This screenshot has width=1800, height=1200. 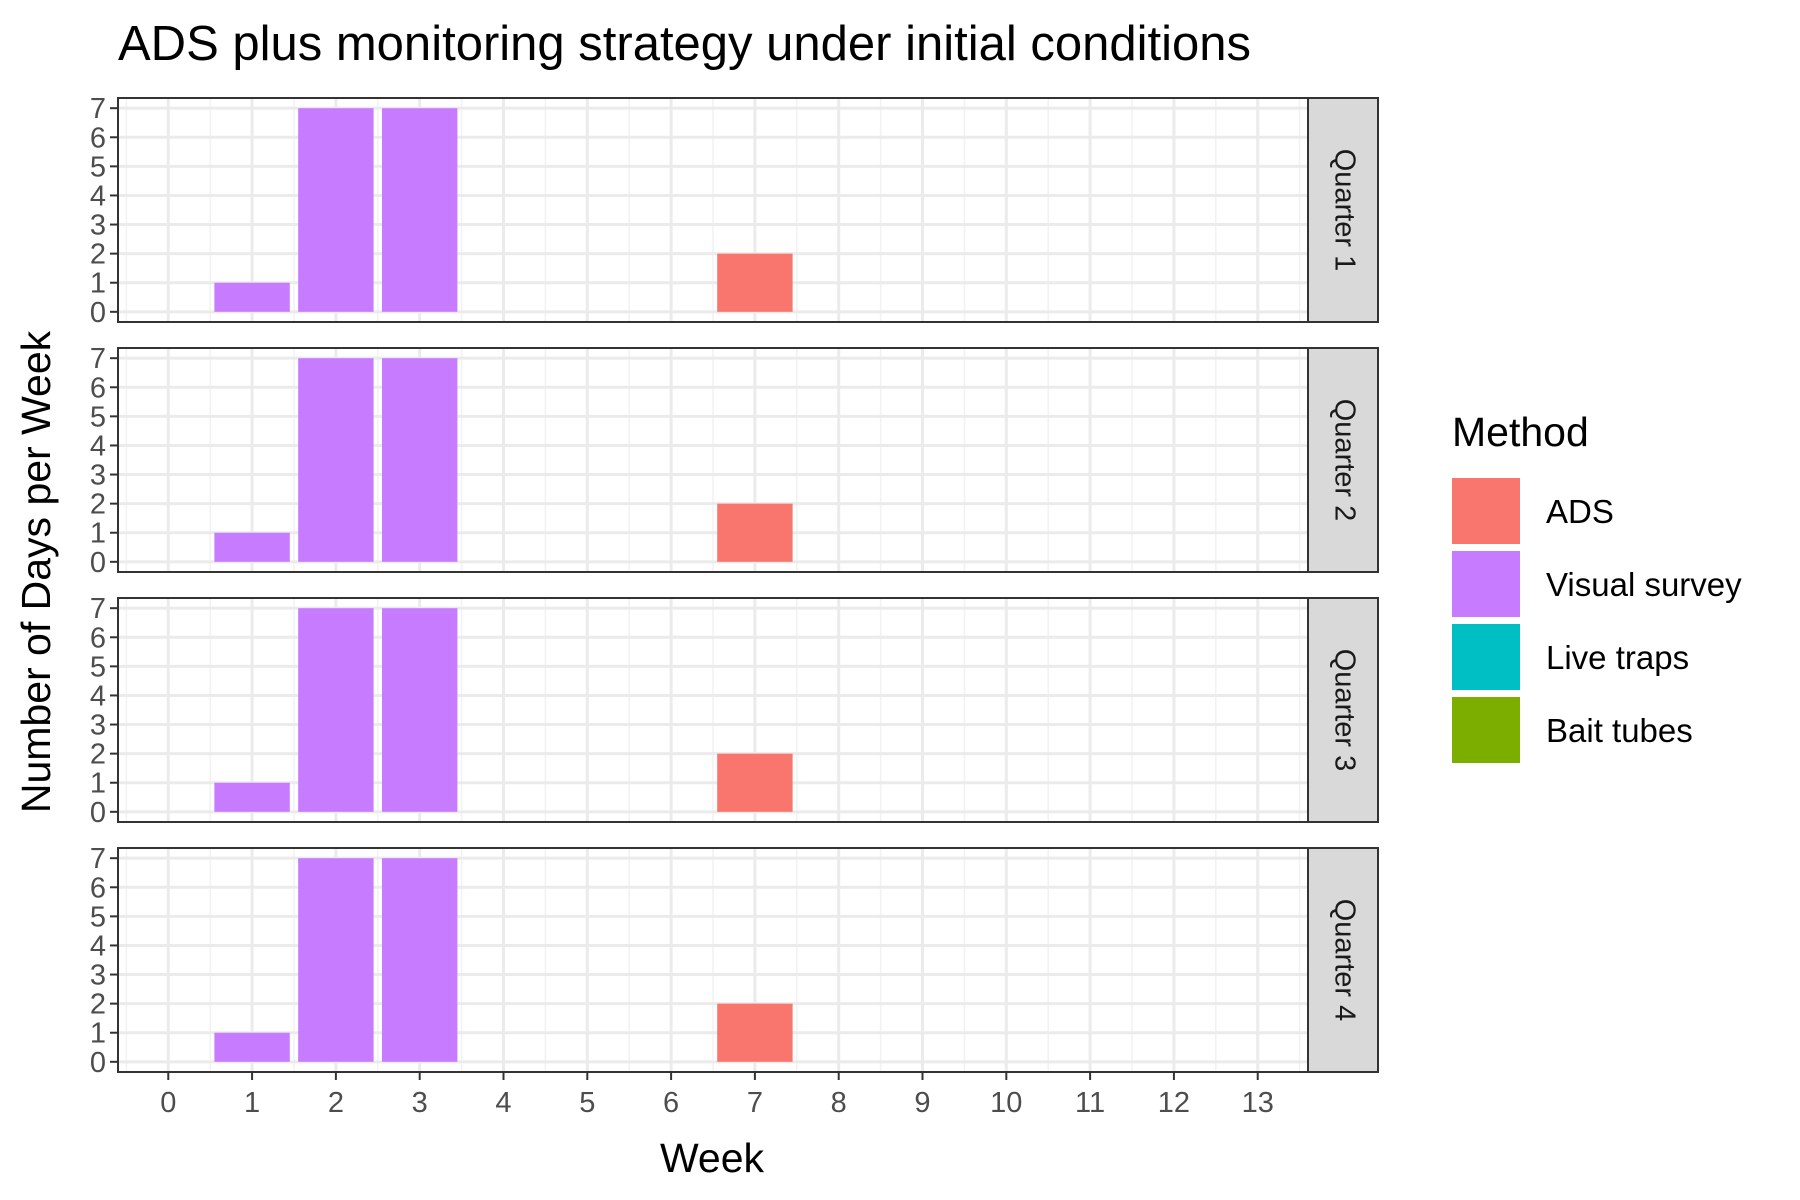 I want to click on legend-label: Bait tubes, so click(x=1619, y=730).